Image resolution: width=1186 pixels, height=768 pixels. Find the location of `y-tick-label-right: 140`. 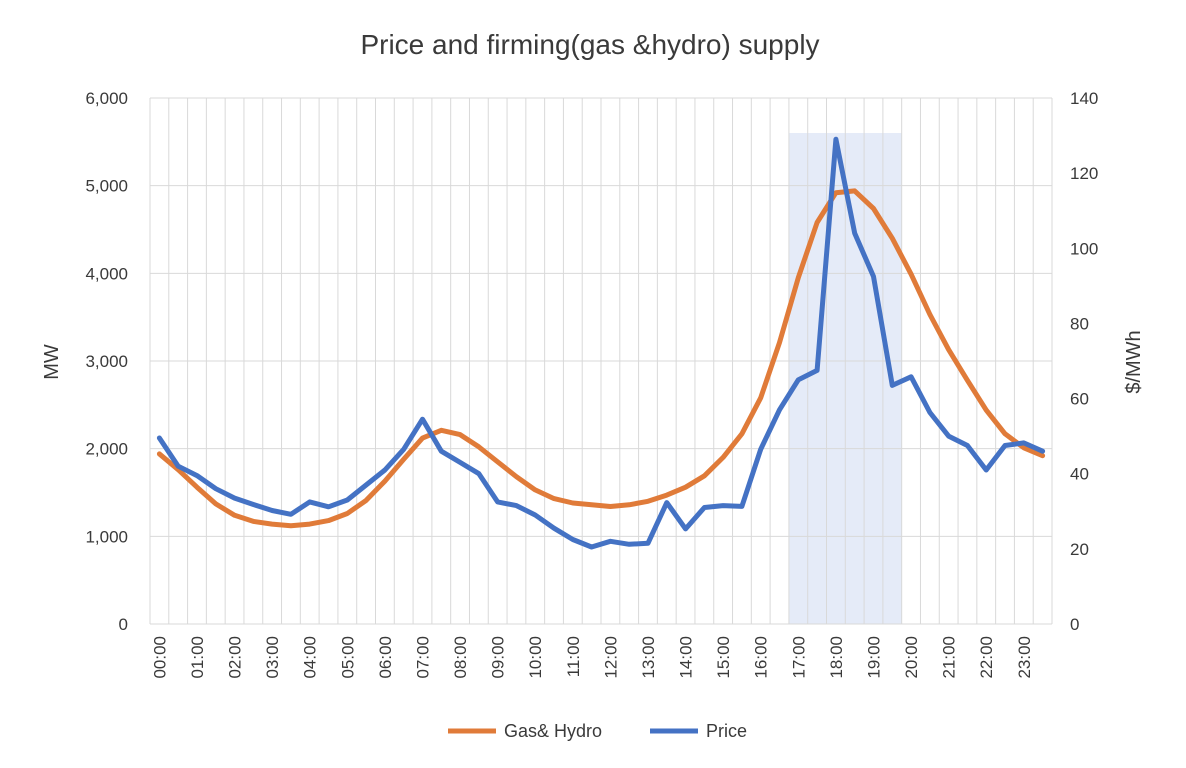

y-tick-label-right: 140 is located at coordinates (1084, 98).